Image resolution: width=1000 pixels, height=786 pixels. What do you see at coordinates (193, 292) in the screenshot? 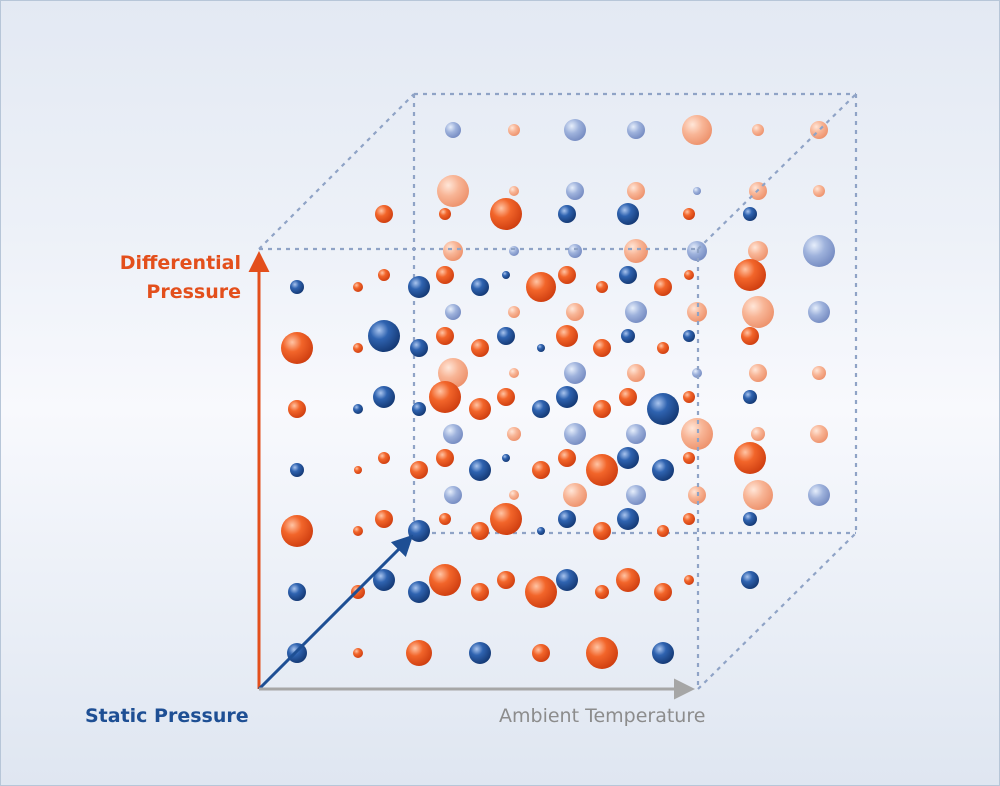
I see `differential-pressure-label-line2: Pressure` at bounding box center [193, 292].